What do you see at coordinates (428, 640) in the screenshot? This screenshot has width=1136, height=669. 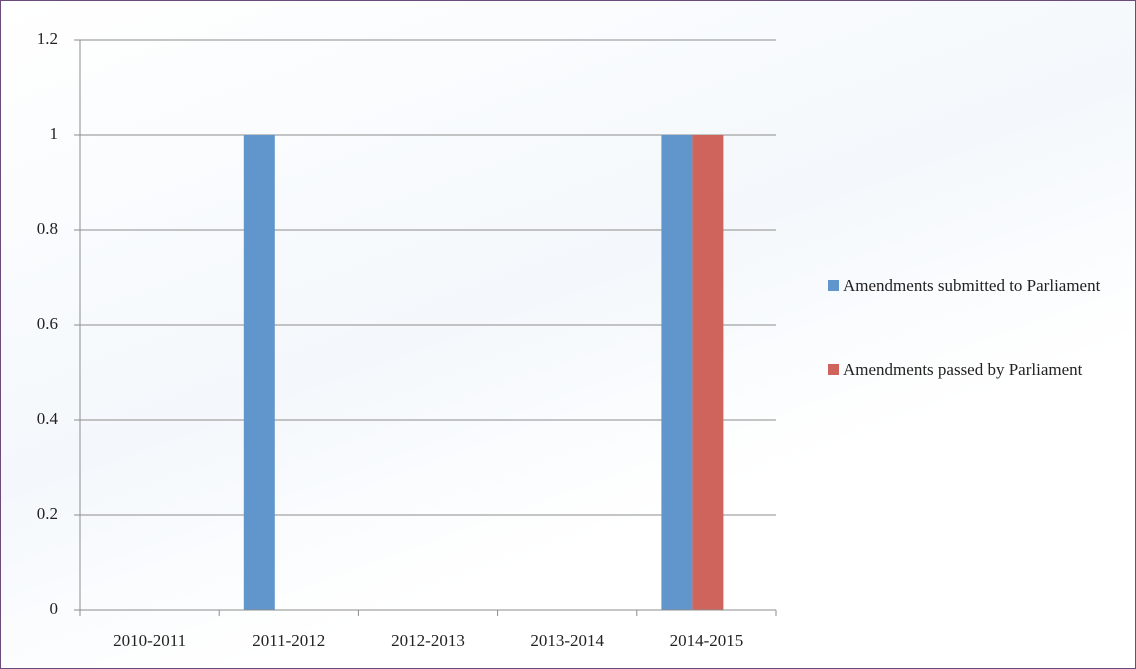 I see `x-tick-label: 2012-2013` at bounding box center [428, 640].